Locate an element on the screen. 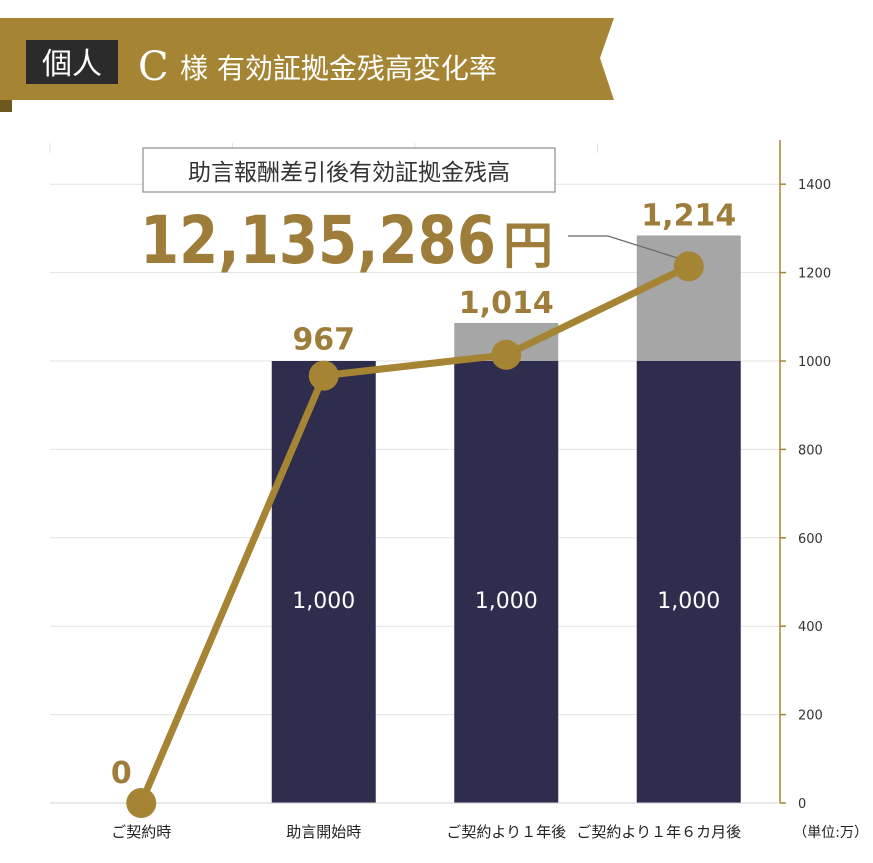 Image resolution: width=873 pixels, height=863 pixels. point-value-label: 0 is located at coordinates (121, 773).